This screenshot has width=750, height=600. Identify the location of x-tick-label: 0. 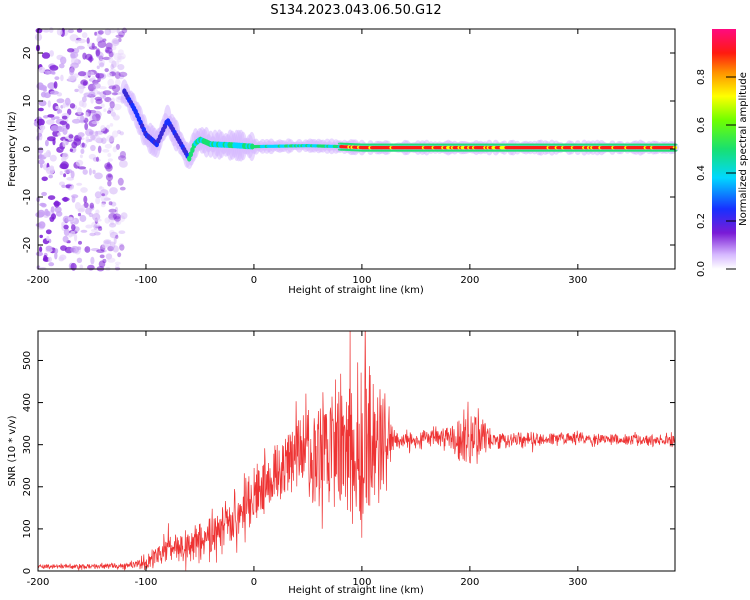
(254, 582).